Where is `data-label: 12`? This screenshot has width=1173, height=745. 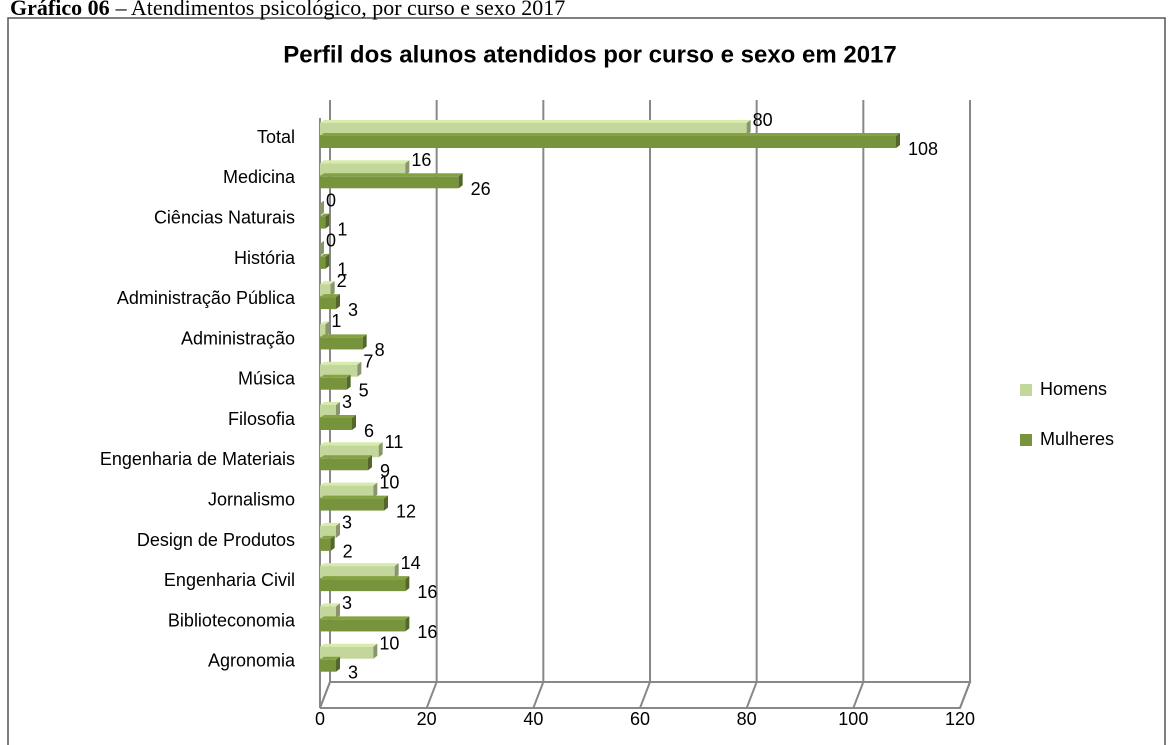
data-label: 12 is located at coordinates (406, 511).